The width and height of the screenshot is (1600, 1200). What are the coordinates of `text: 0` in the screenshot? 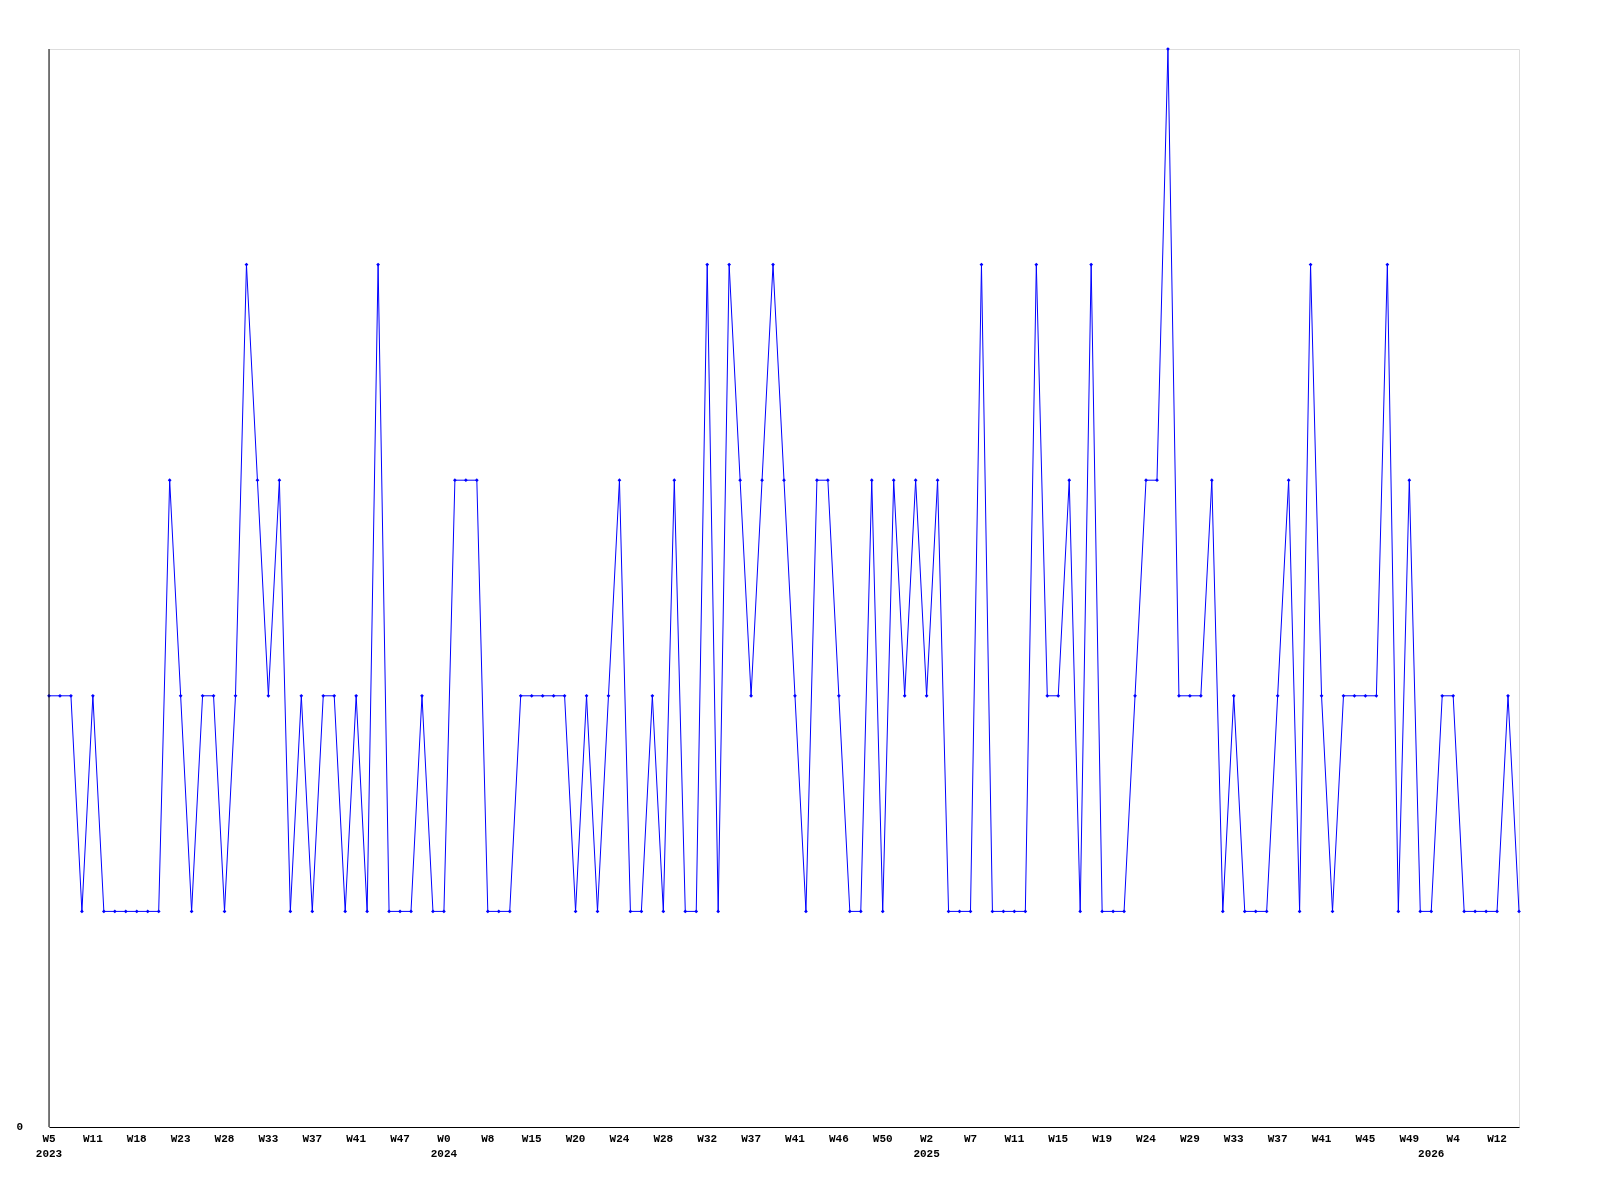 It's located at (19, 1127).